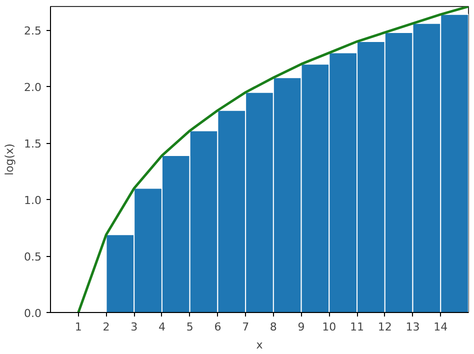 The image size is (474, 354). What do you see at coordinates (33, 313) in the screenshot?
I see `y-tick-label: 0.0` at bounding box center [33, 313].